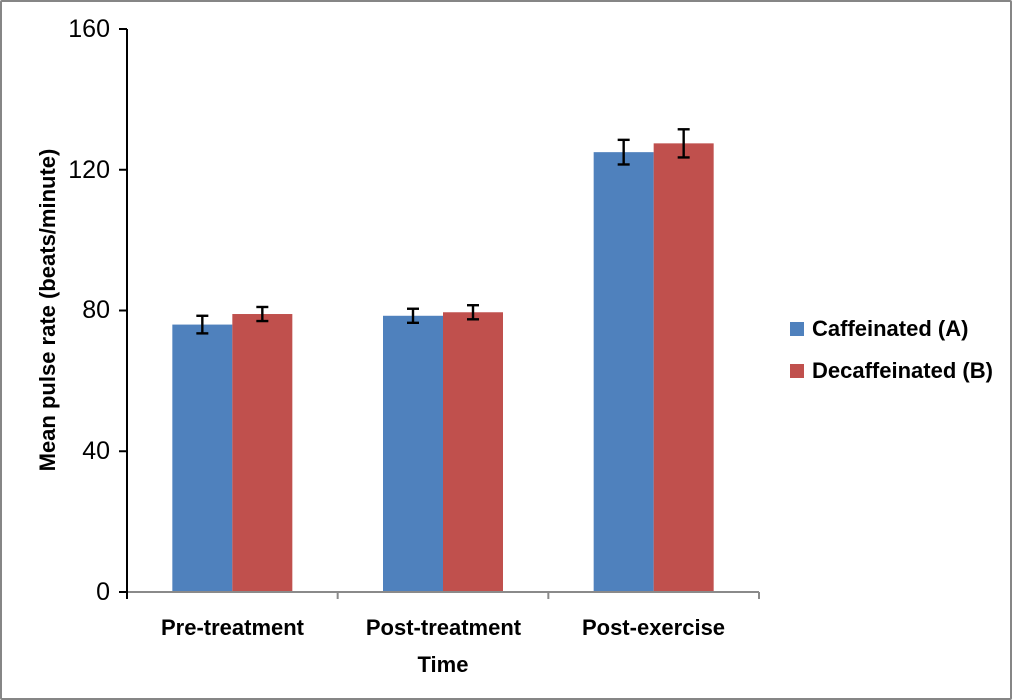 Image resolution: width=1012 pixels, height=700 pixels. Describe the element at coordinates (443, 664) in the screenshot. I see `x-axis-title: Time` at that location.